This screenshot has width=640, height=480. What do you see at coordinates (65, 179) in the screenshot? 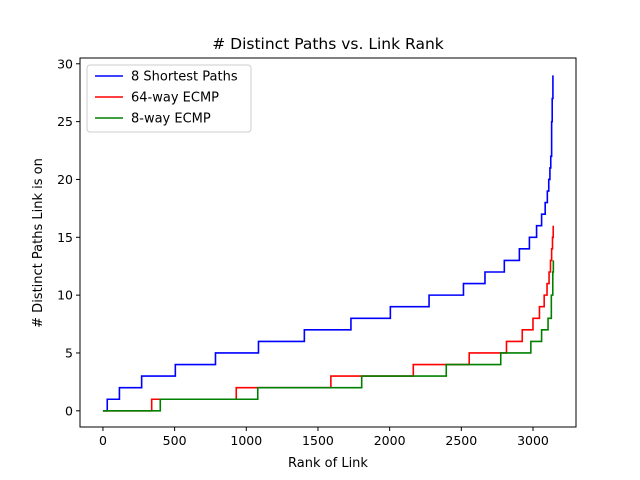
I see `y-tick-label: 20` at bounding box center [65, 179].